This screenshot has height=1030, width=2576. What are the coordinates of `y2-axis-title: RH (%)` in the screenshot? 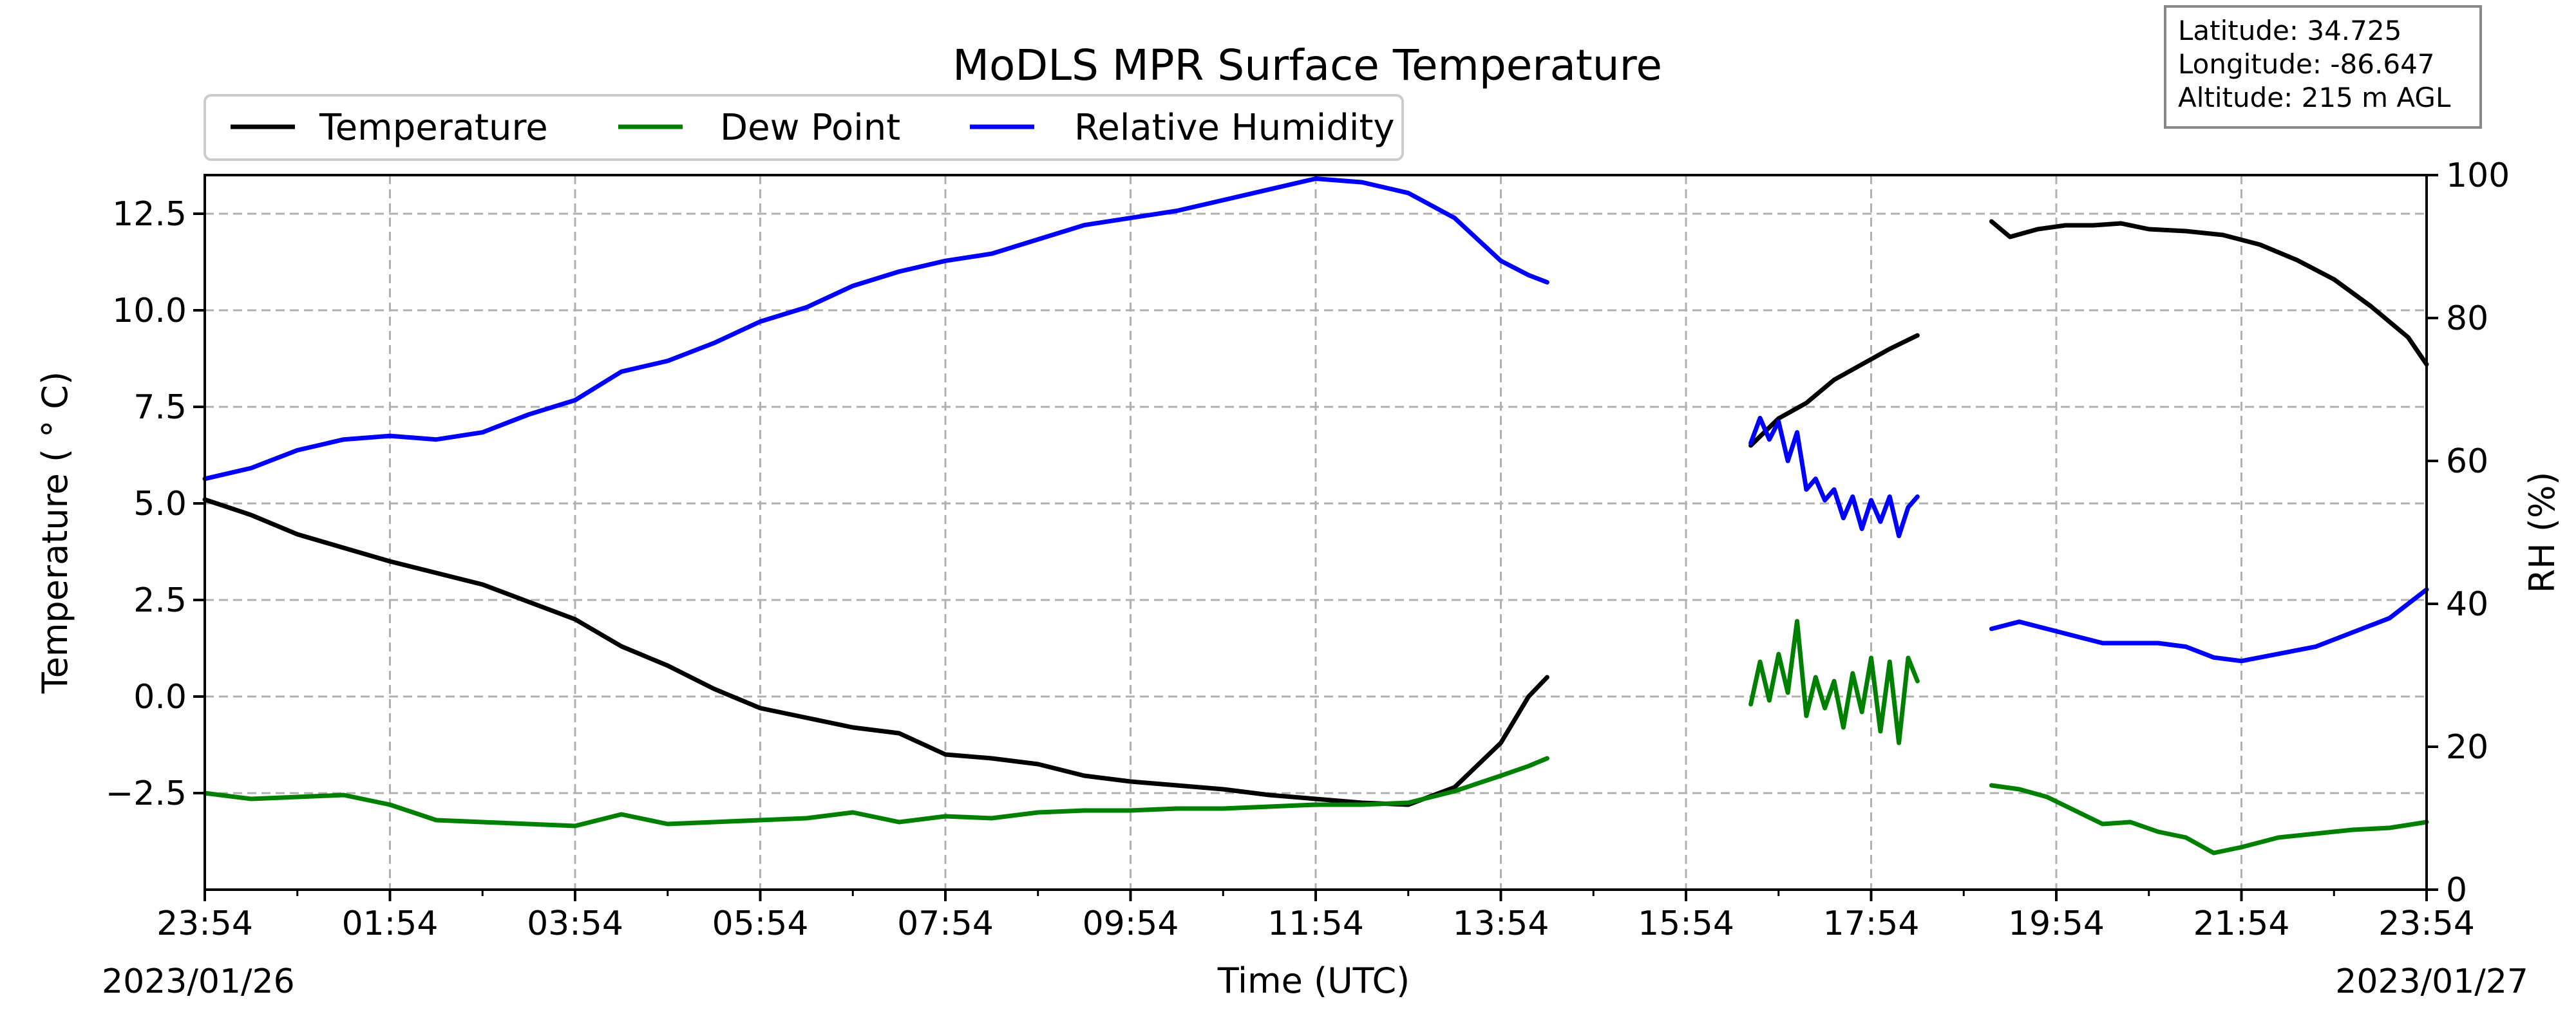 It's located at (2542, 533).